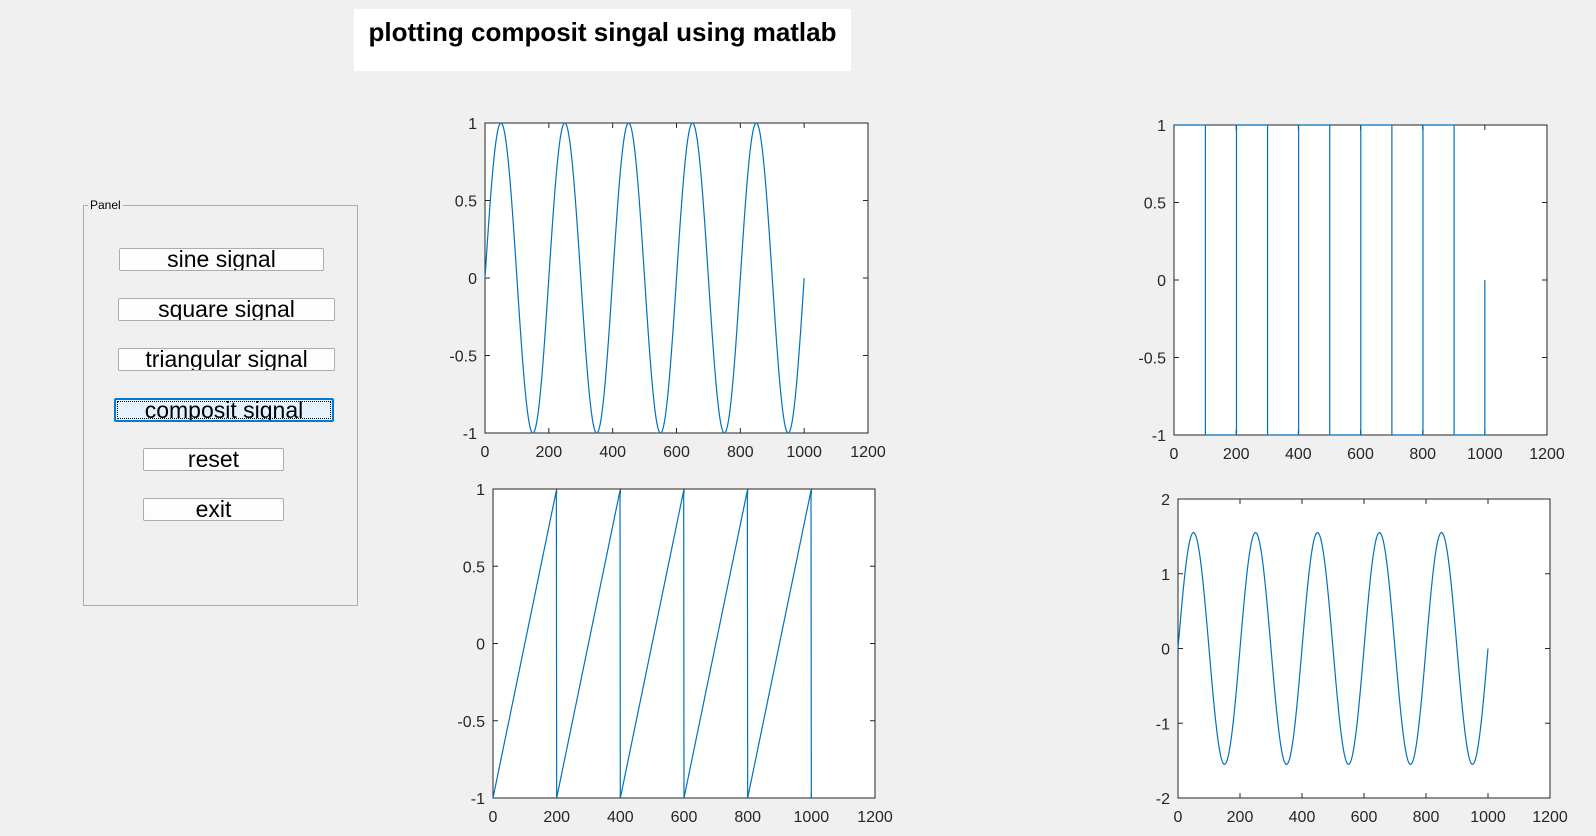  What do you see at coordinates (1165, 500) in the screenshot?
I see `y-tick-label: 2` at bounding box center [1165, 500].